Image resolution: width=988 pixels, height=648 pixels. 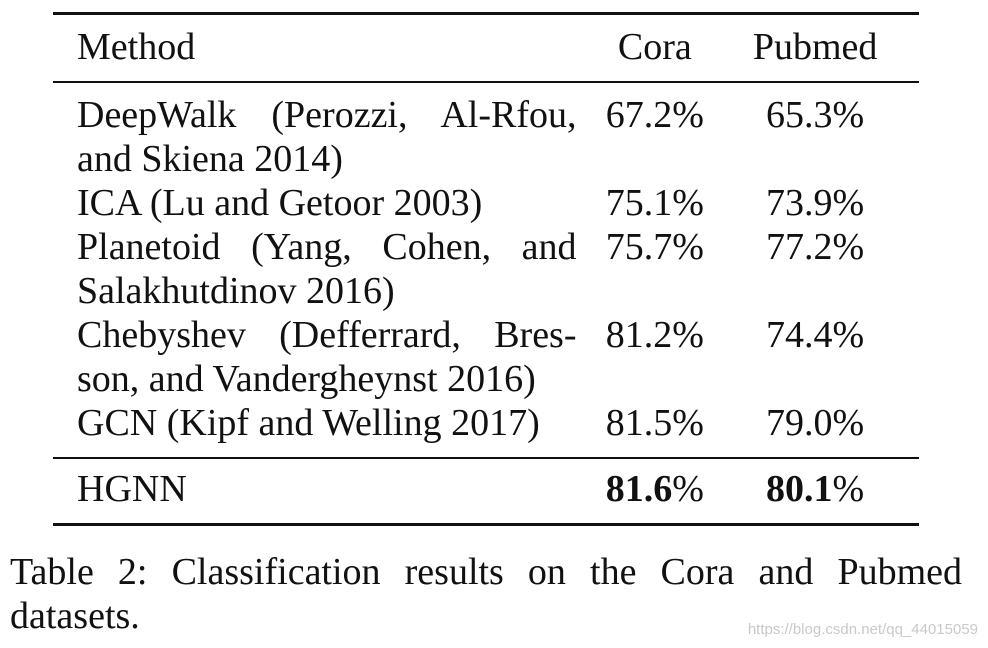 I want to click on table-row: GCN (Kipf and Welling 2017) 81.5% 79.0%, so click(x=486, y=429).